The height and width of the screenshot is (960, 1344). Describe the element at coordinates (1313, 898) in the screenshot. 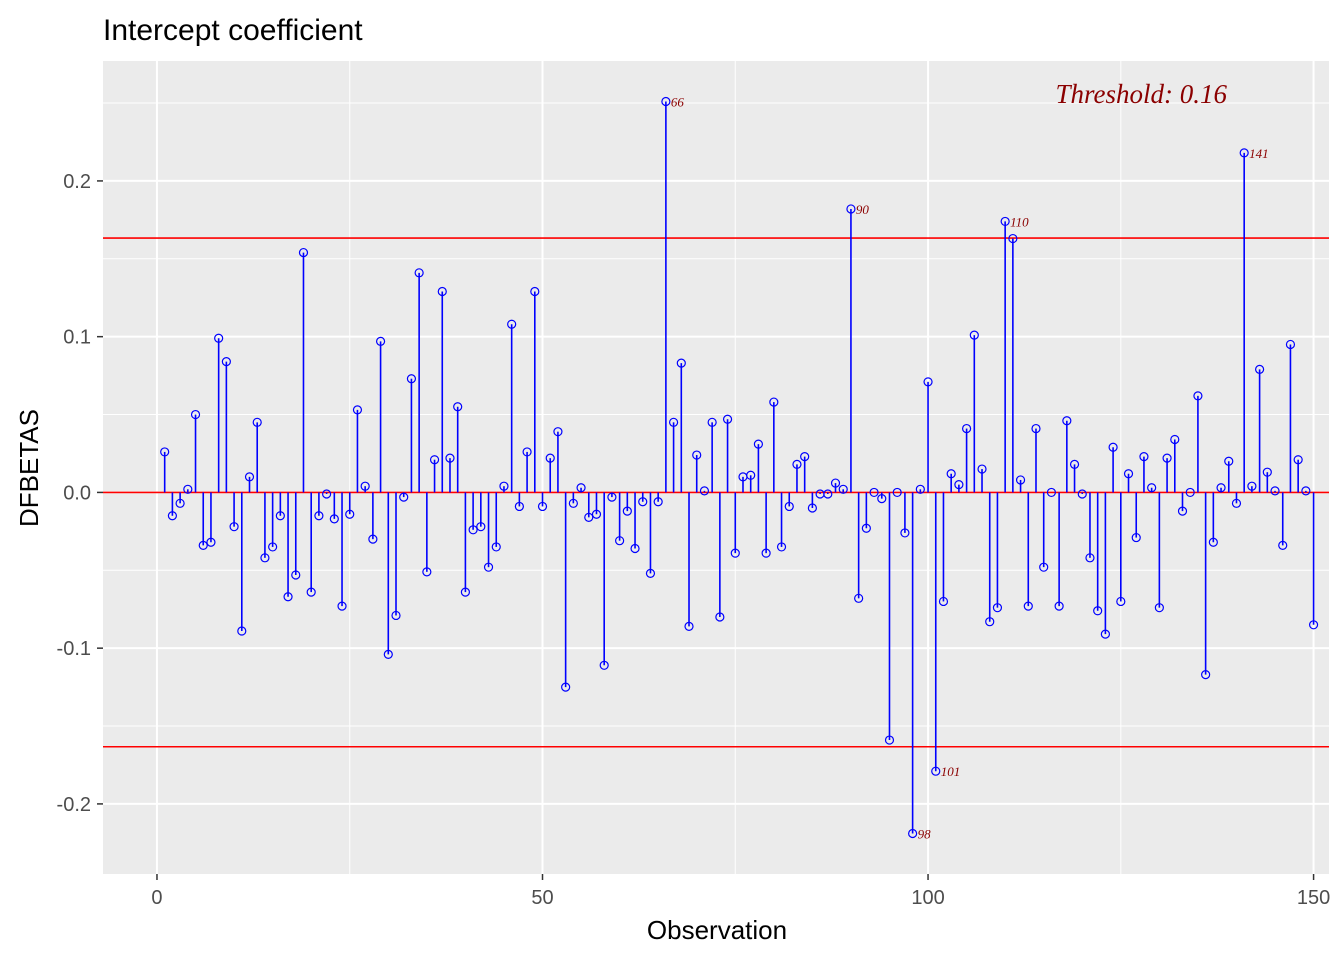

I see `x-tick-label: 150` at that location.